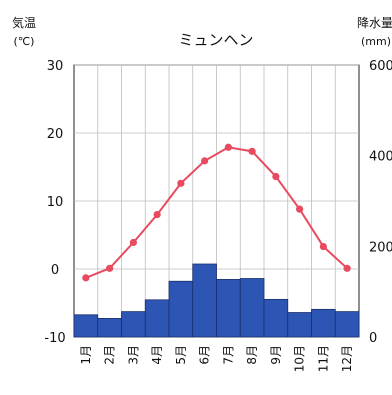  I want to click on left-tick-label: 20, so click(55, 134).